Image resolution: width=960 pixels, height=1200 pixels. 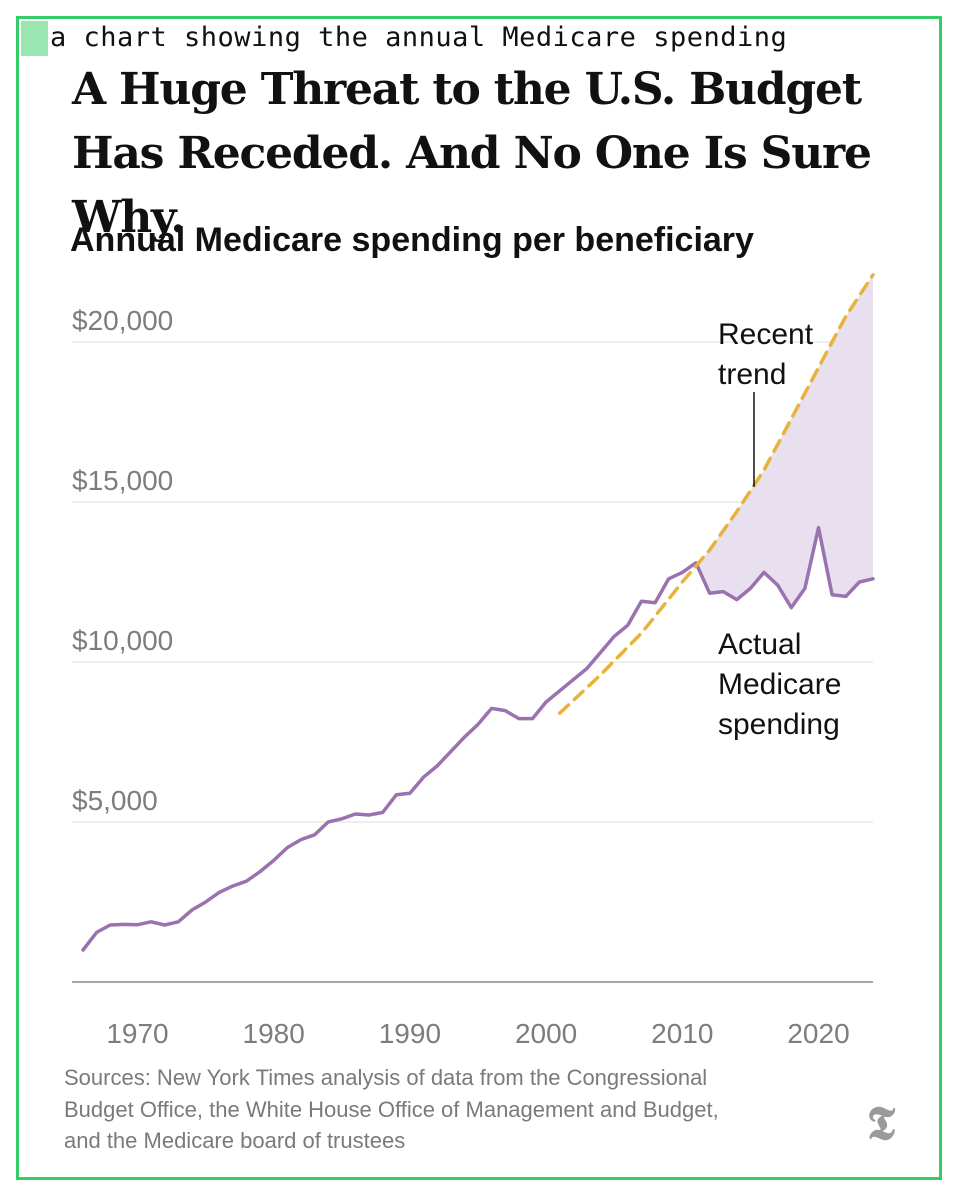 What do you see at coordinates (477, 1033) in the screenshot?
I see `x-tick-labels: 1970 1980 1990 2000 2010 2020` at bounding box center [477, 1033].